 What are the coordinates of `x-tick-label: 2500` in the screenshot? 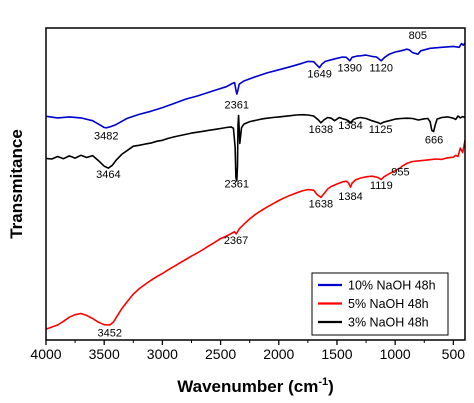 It's located at (220, 354).